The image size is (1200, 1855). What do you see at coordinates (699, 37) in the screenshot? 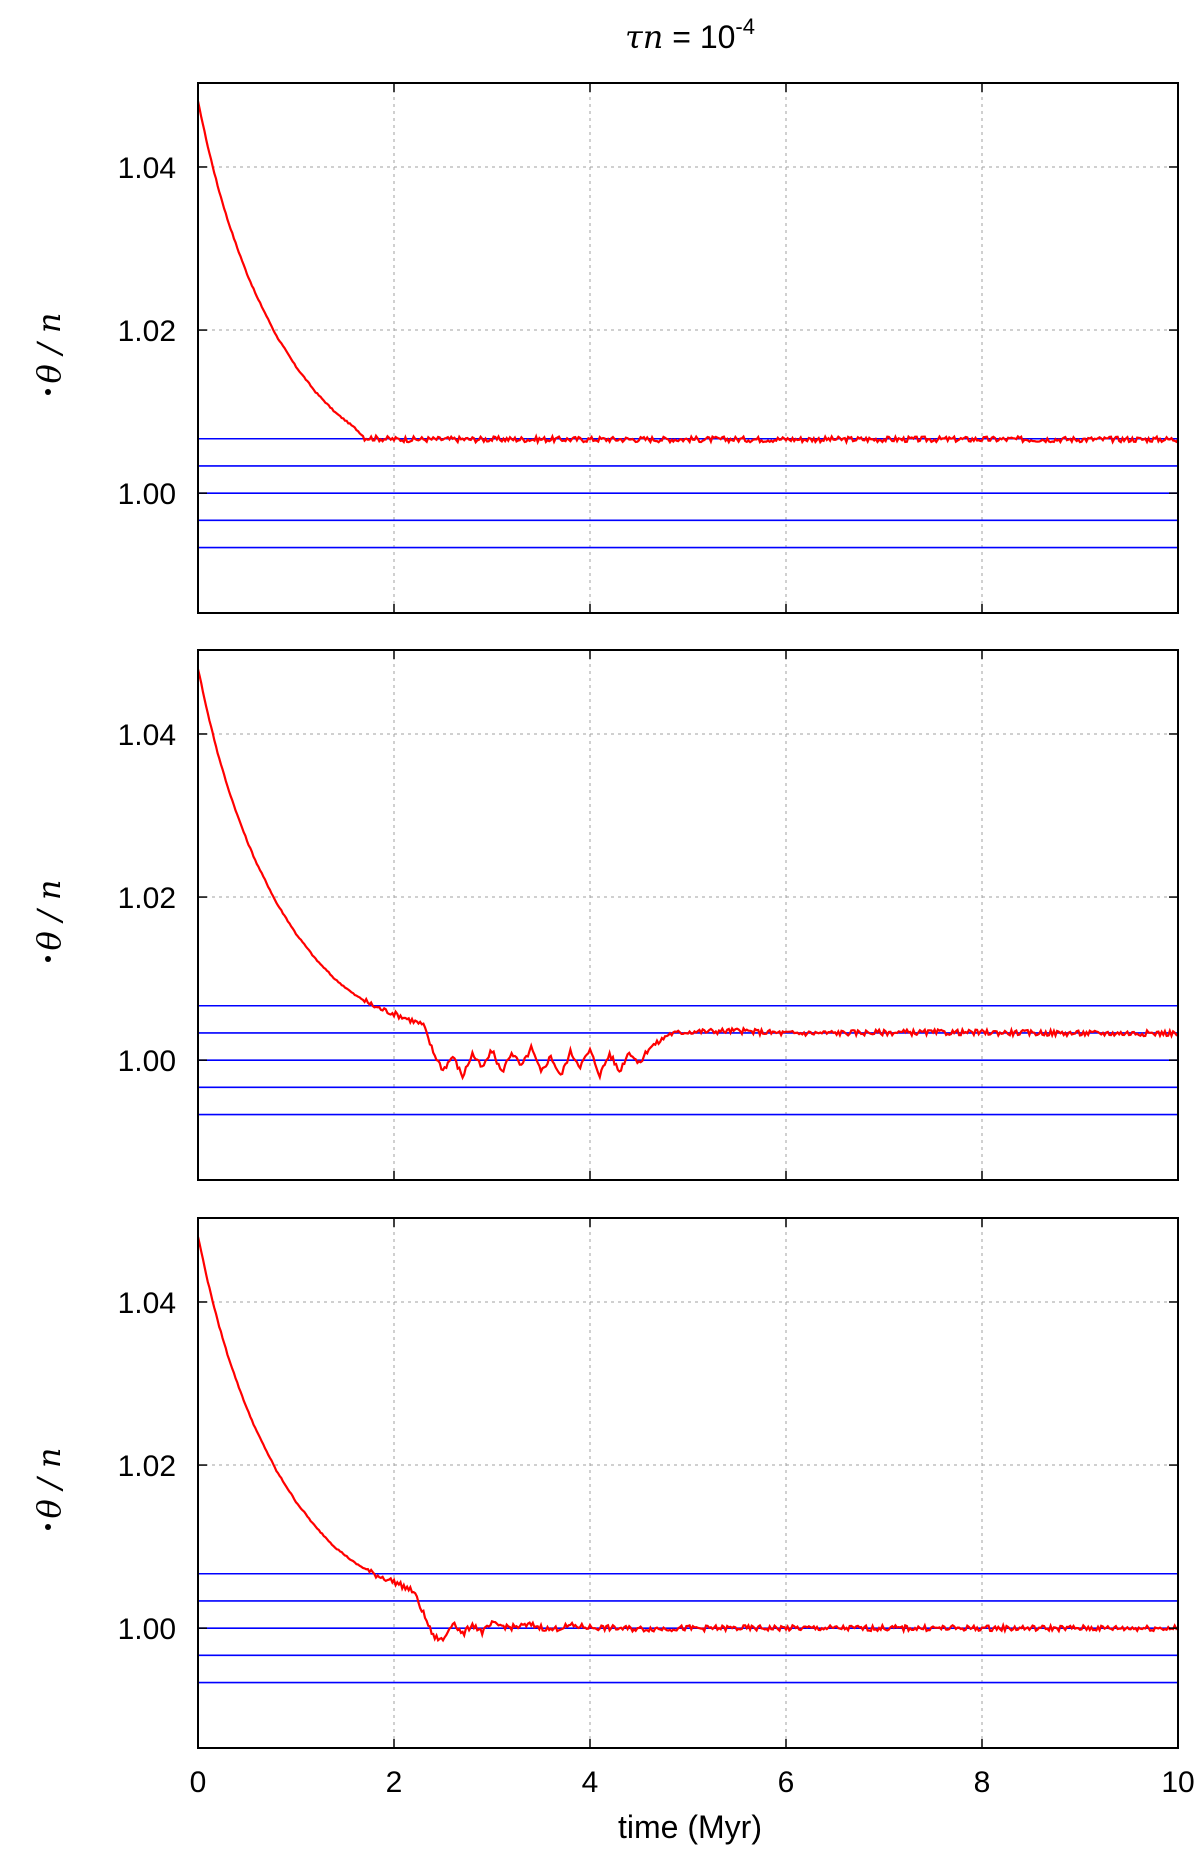
I see `title-eq: = 10` at bounding box center [699, 37].